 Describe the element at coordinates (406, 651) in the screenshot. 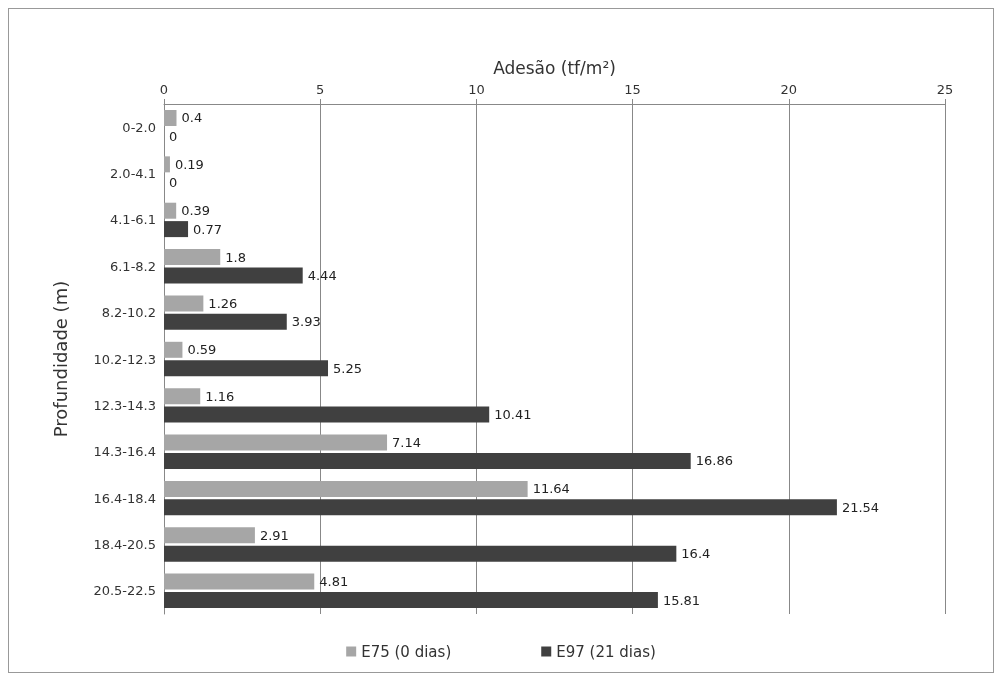

I see `legend-label: E75 (0 dias)` at that location.